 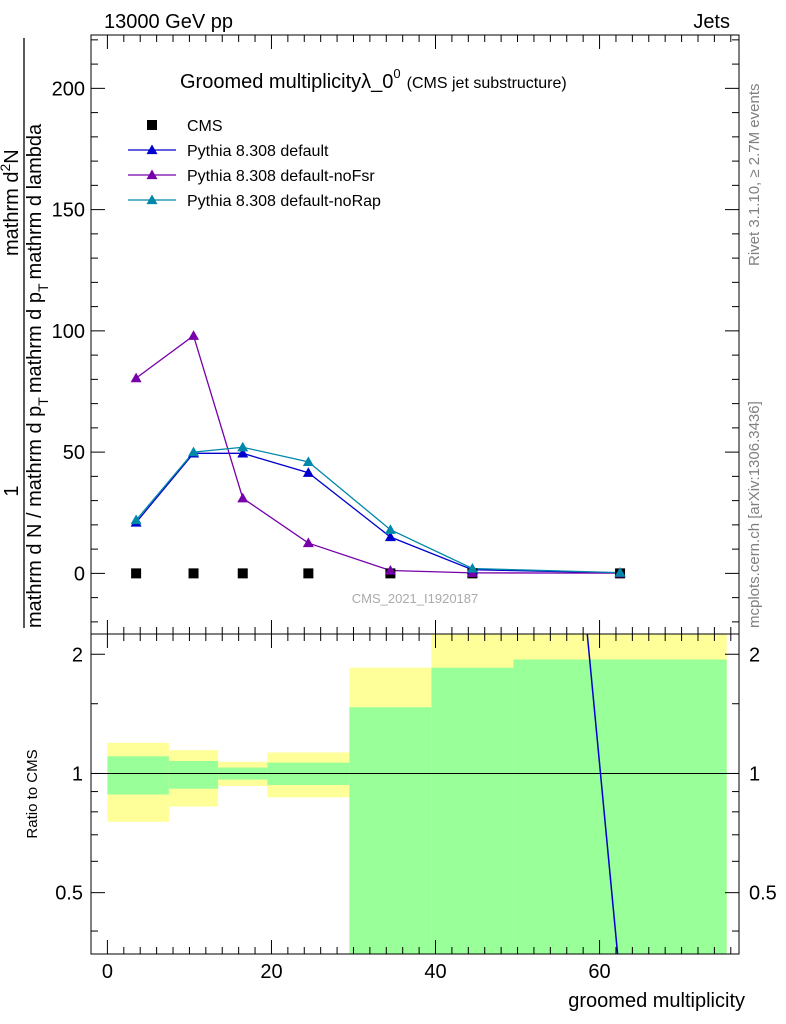 I want to click on ylabel-den: mathrm d p, so click(x=35, y=342).